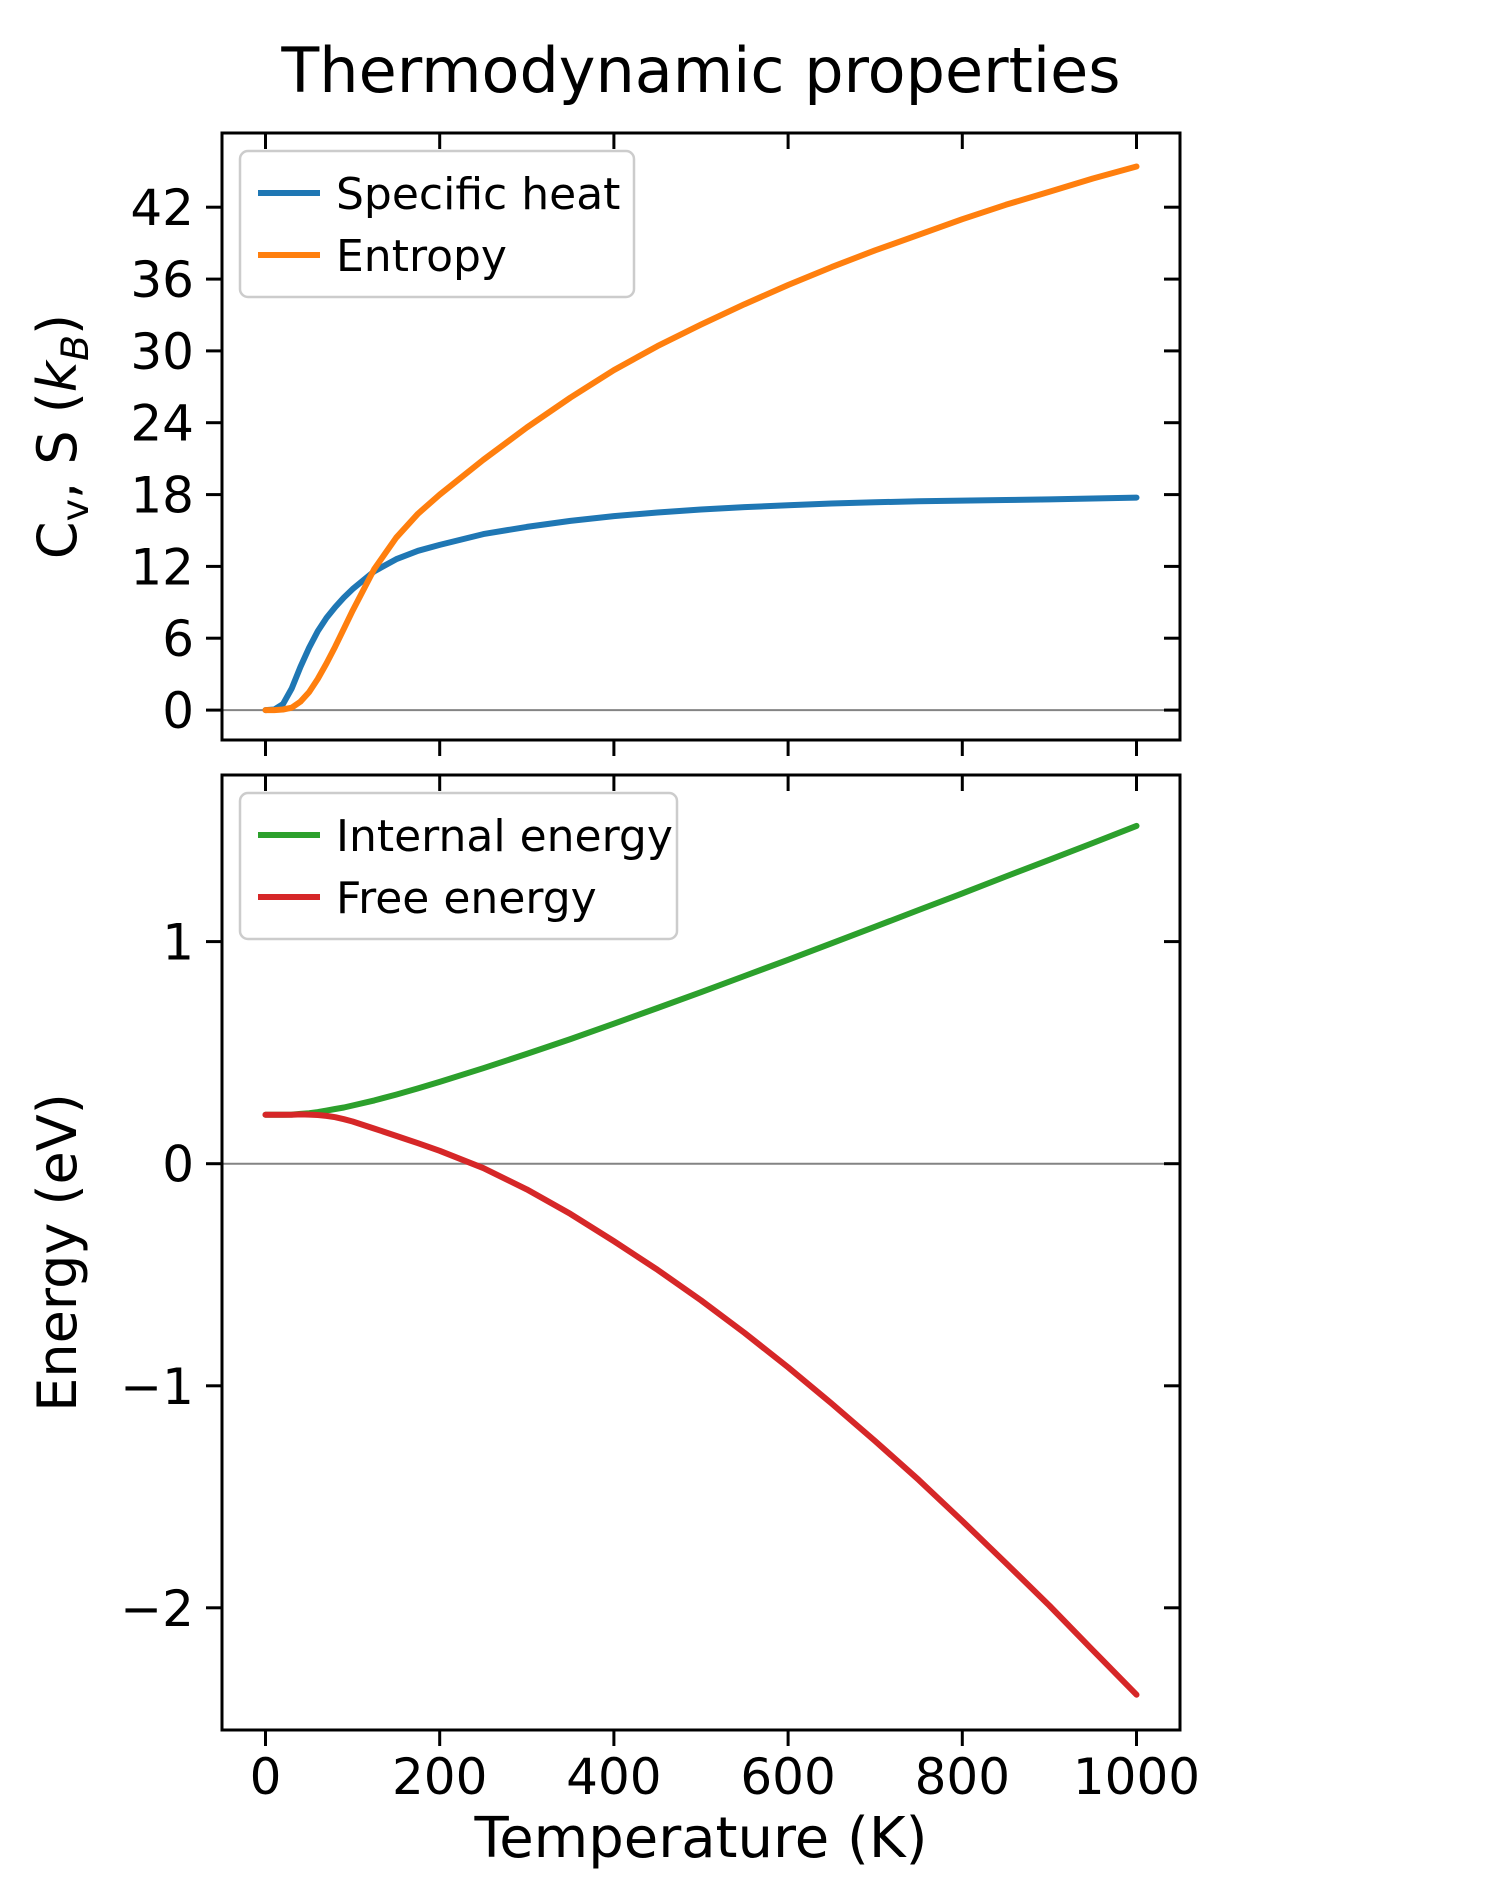  I want to click on legend: Specific heat Entropy, so click(437, 224).